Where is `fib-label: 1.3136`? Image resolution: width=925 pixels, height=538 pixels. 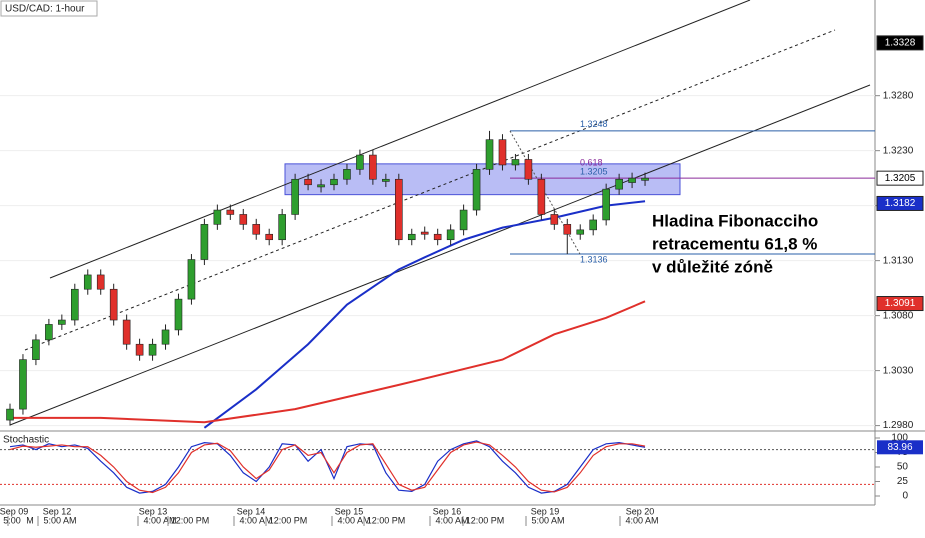
fib-label: 1.3136 is located at coordinates (594, 259).